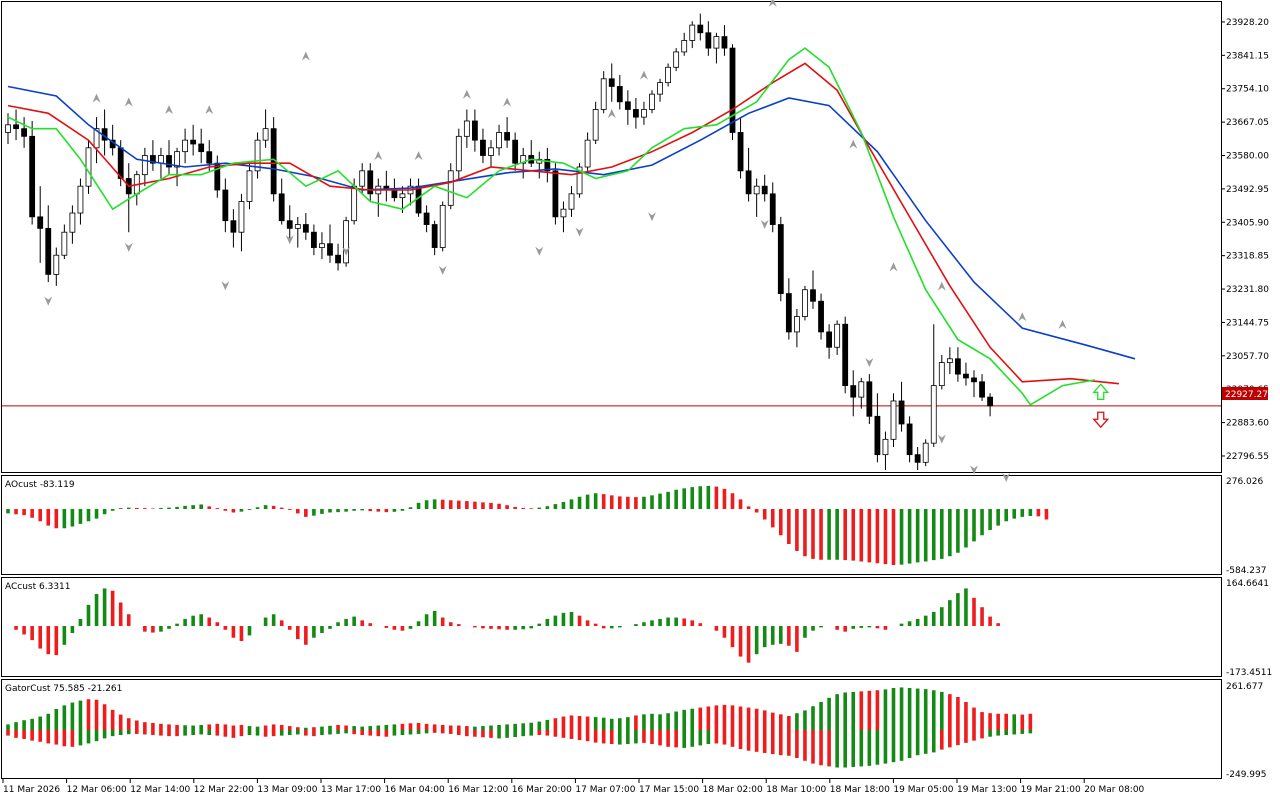 The height and width of the screenshot is (800, 1280). Describe the element at coordinates (669, 790) in the screenshot. I see `time-tick-label: 17 Mar 15:00` at that location.